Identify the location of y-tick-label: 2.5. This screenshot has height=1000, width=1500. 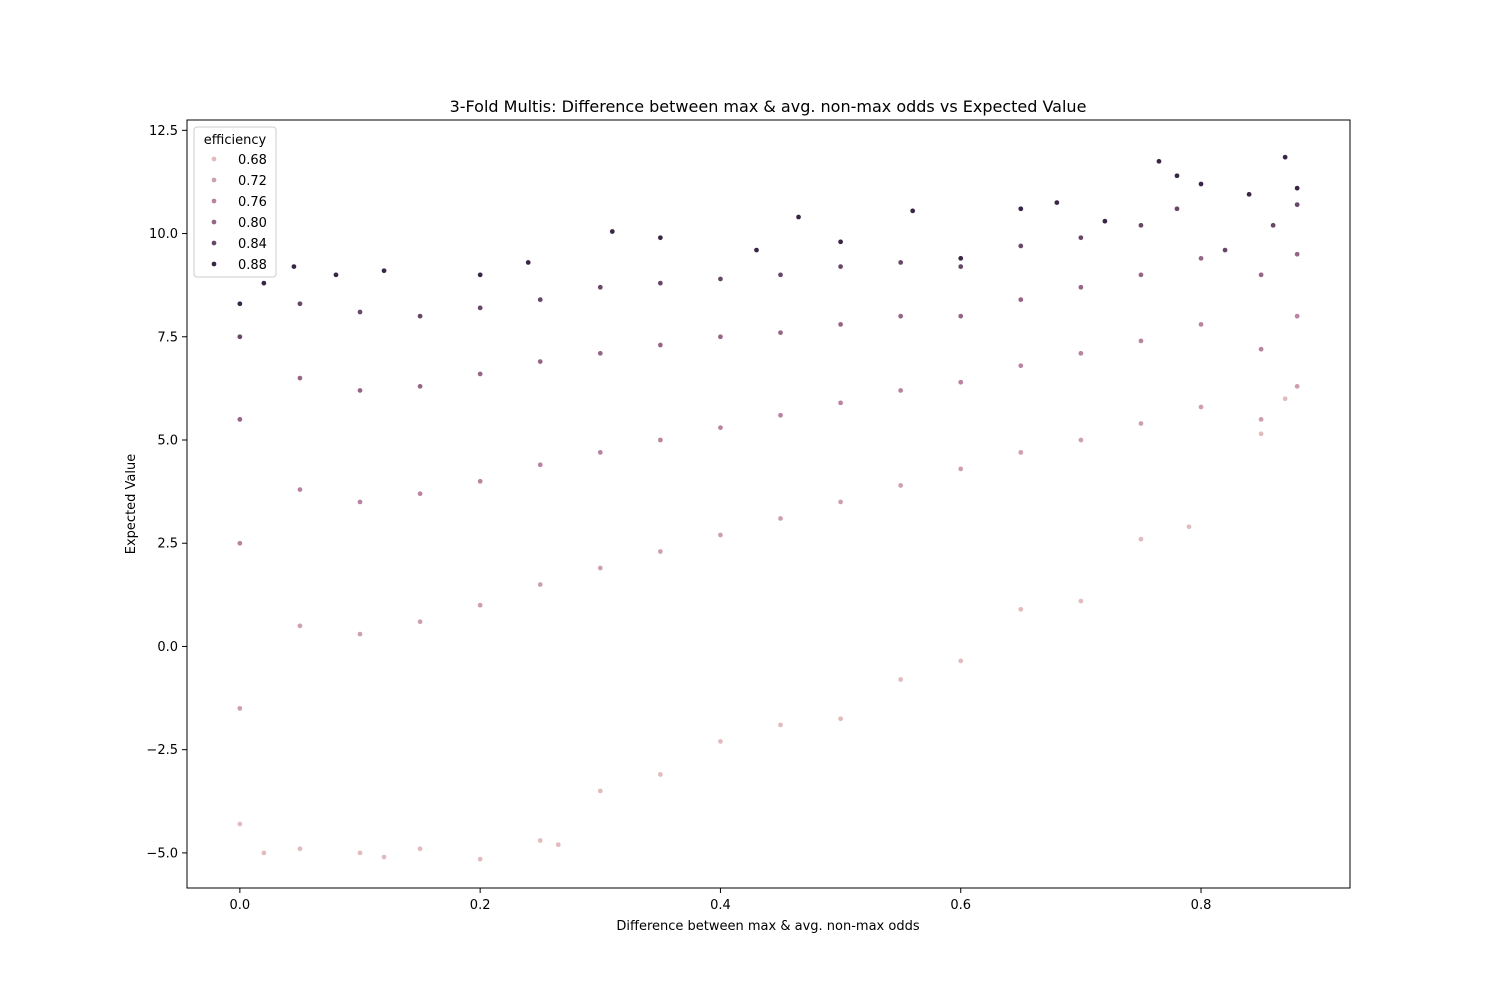
(167, 544).